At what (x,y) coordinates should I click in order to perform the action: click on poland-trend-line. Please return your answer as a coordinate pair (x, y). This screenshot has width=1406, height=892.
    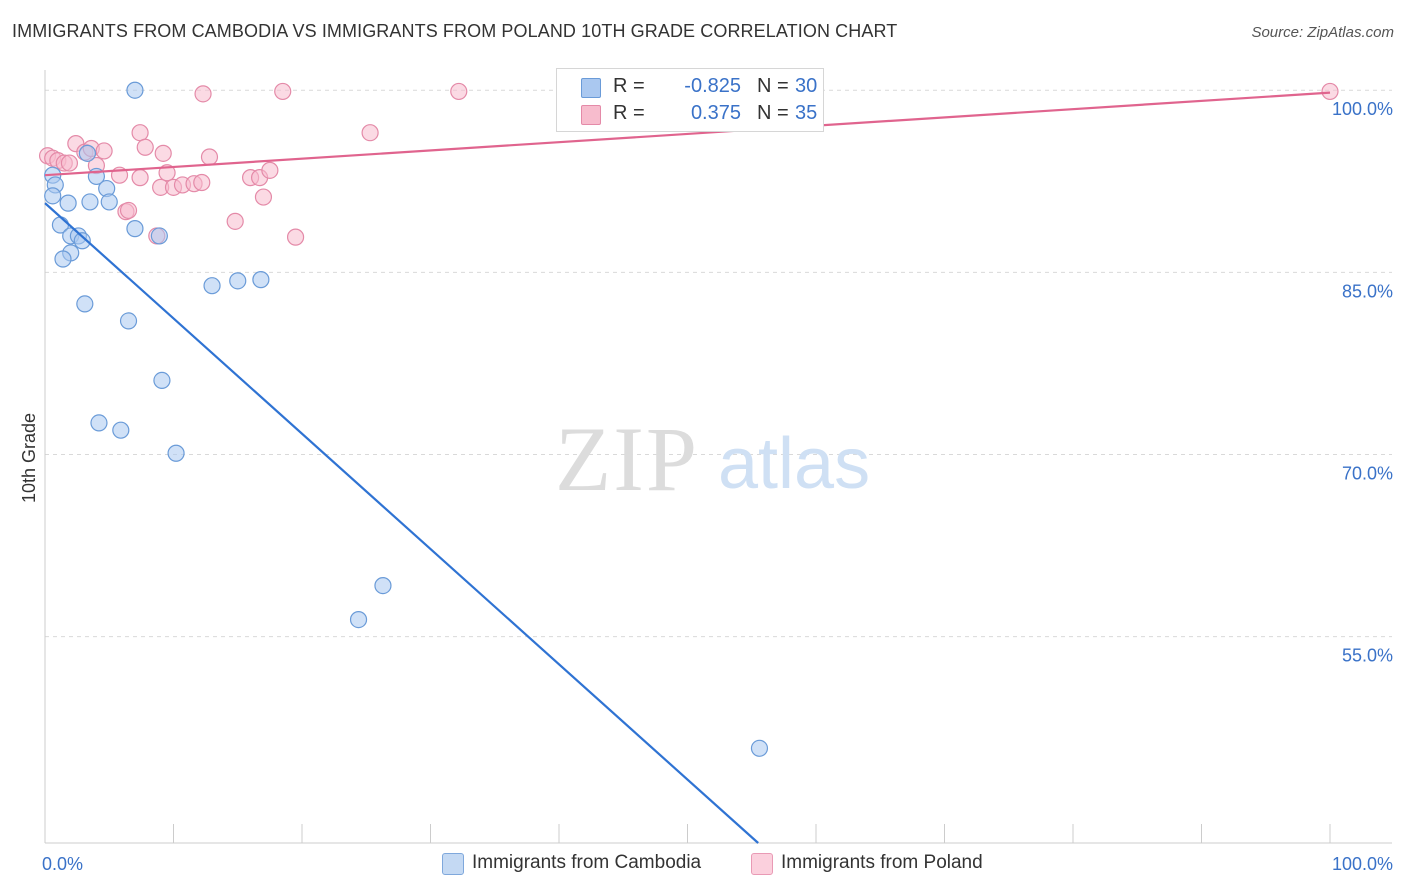
    Looking at the image, I should click on (687, 134).